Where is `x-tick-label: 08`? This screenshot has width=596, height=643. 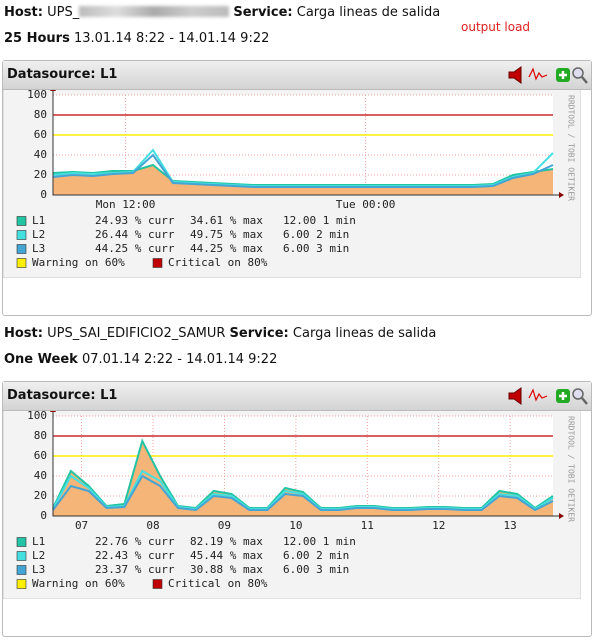
x-tick-label: 08 is located at coordinates (152, 525).